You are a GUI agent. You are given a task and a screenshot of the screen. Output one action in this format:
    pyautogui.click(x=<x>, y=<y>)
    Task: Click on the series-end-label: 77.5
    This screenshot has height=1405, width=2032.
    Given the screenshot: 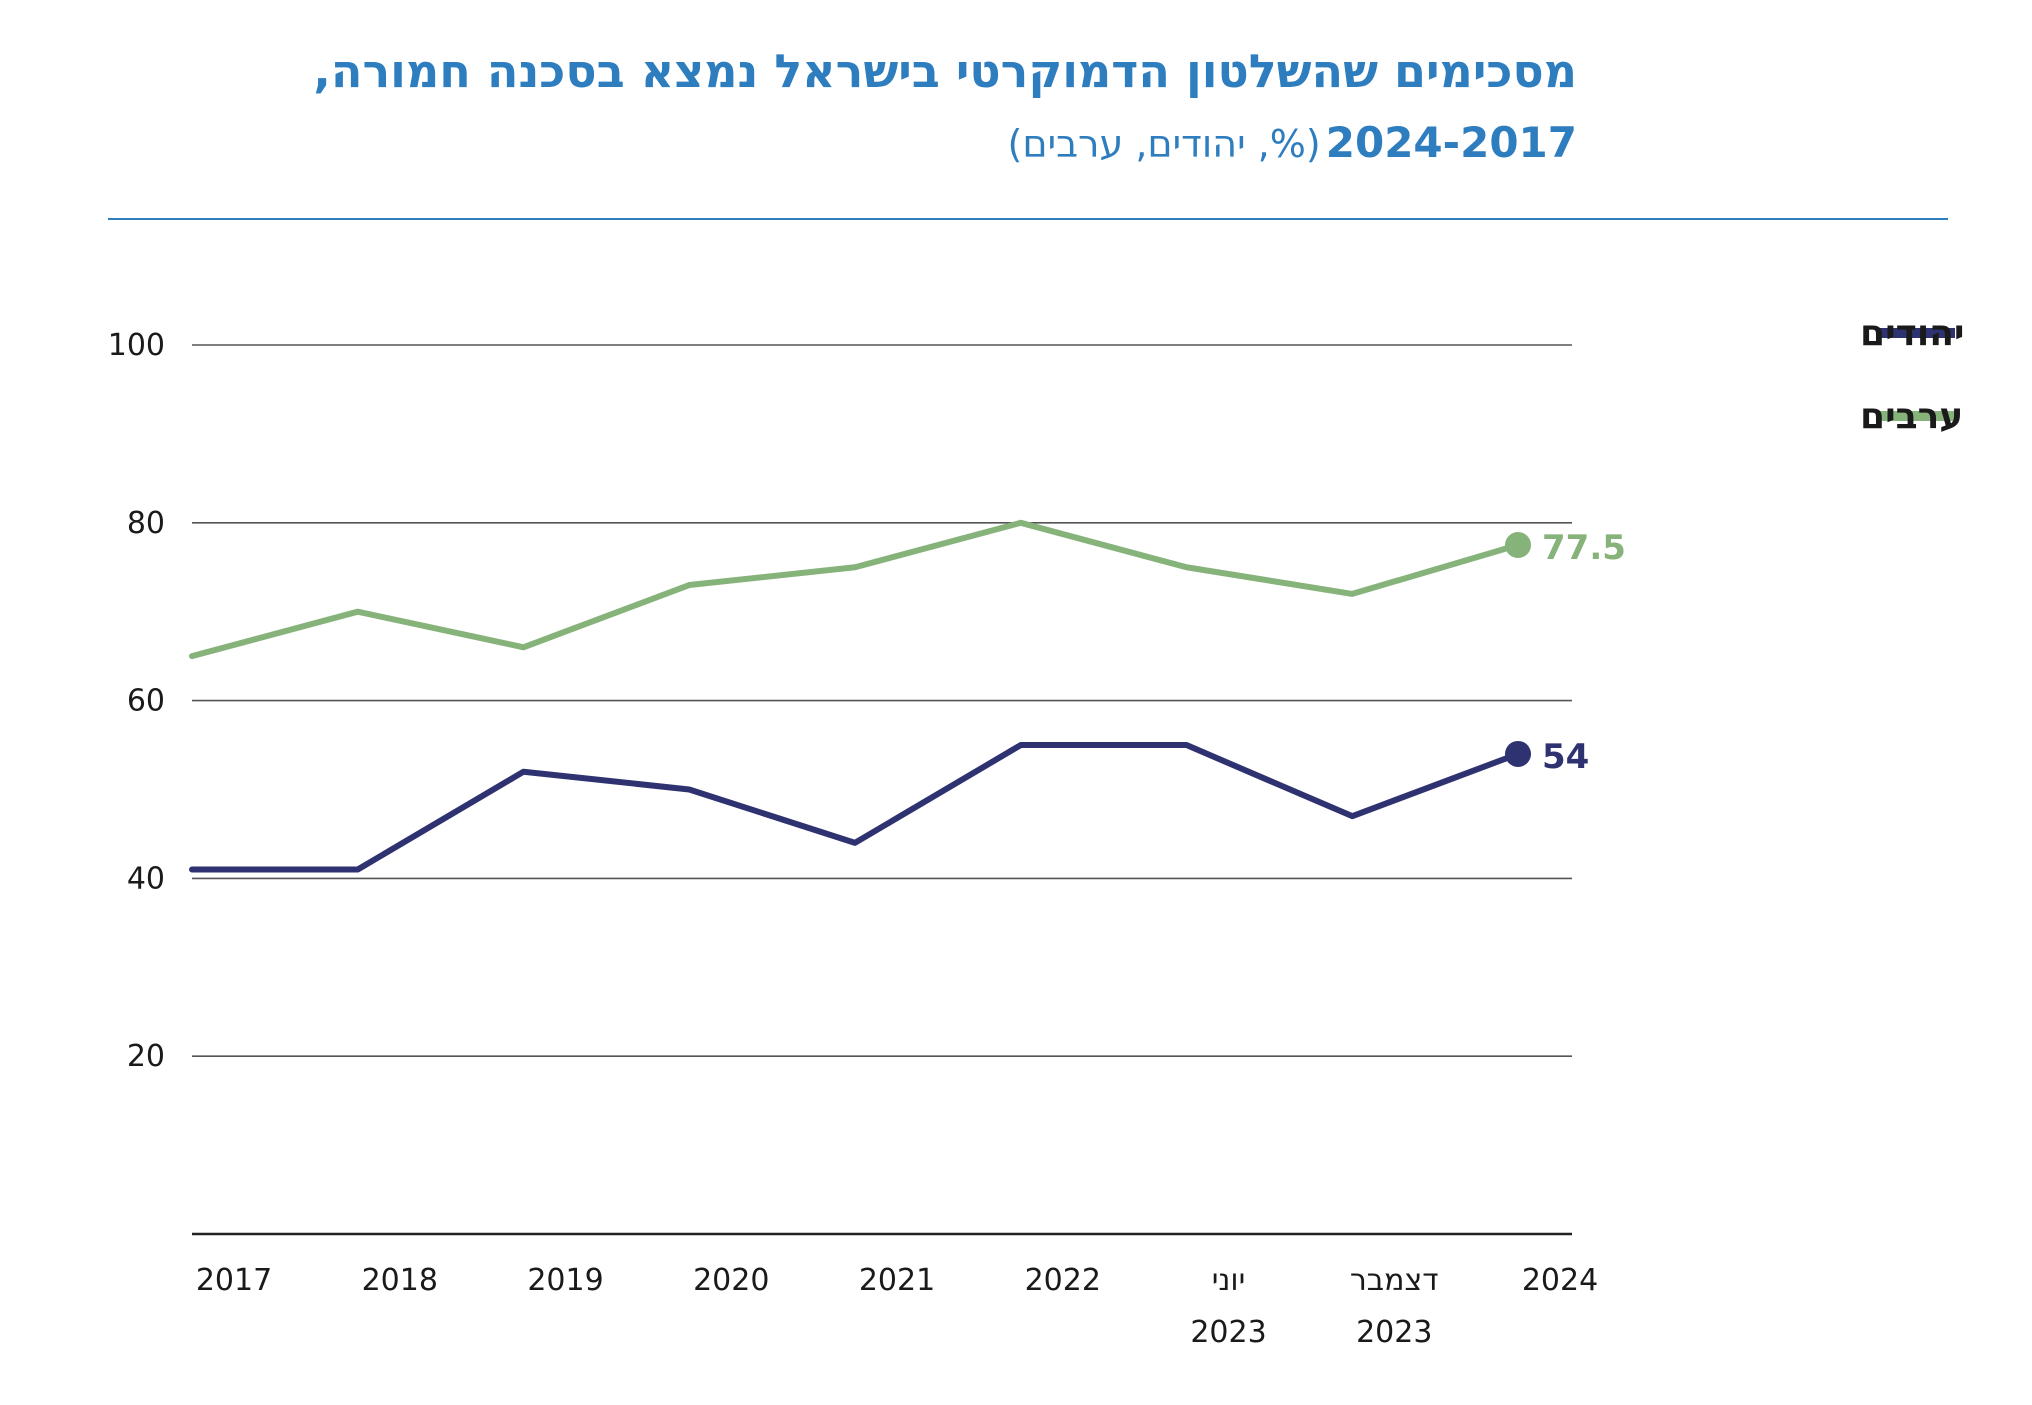 What is the action you would take?
    pyautogui.click(x=1584, y=548)
    